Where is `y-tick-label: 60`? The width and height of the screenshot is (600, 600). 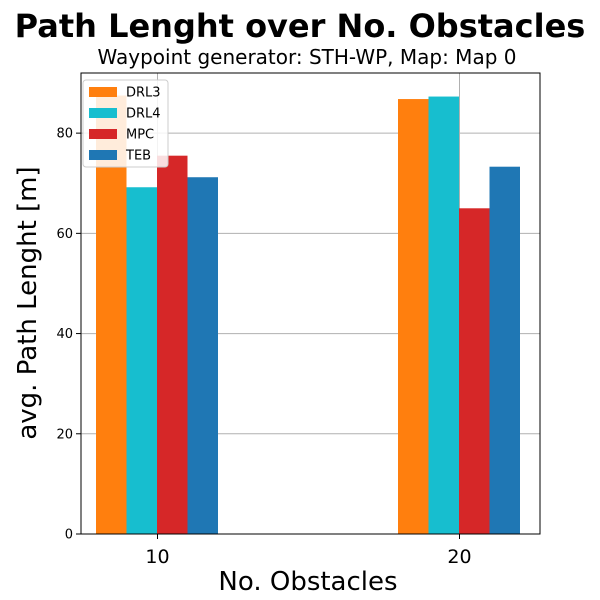 y-tick-label: 60 is located at coordinates (64, 234).